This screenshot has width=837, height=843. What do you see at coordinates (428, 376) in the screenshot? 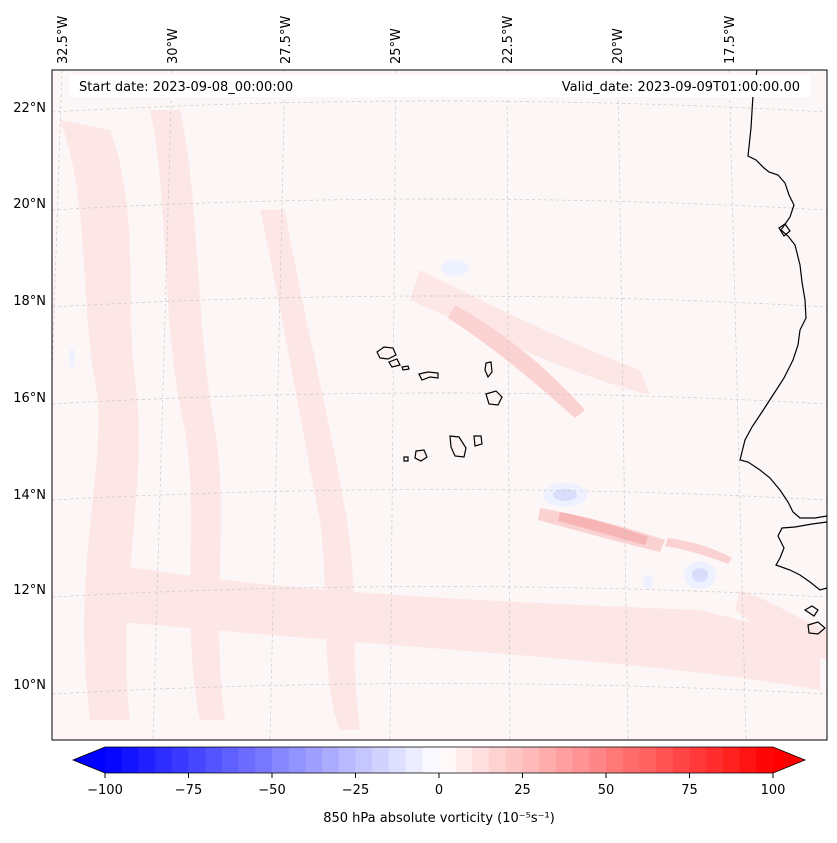
I see `island-sao-nicolau` at bounding box center [428, 376].